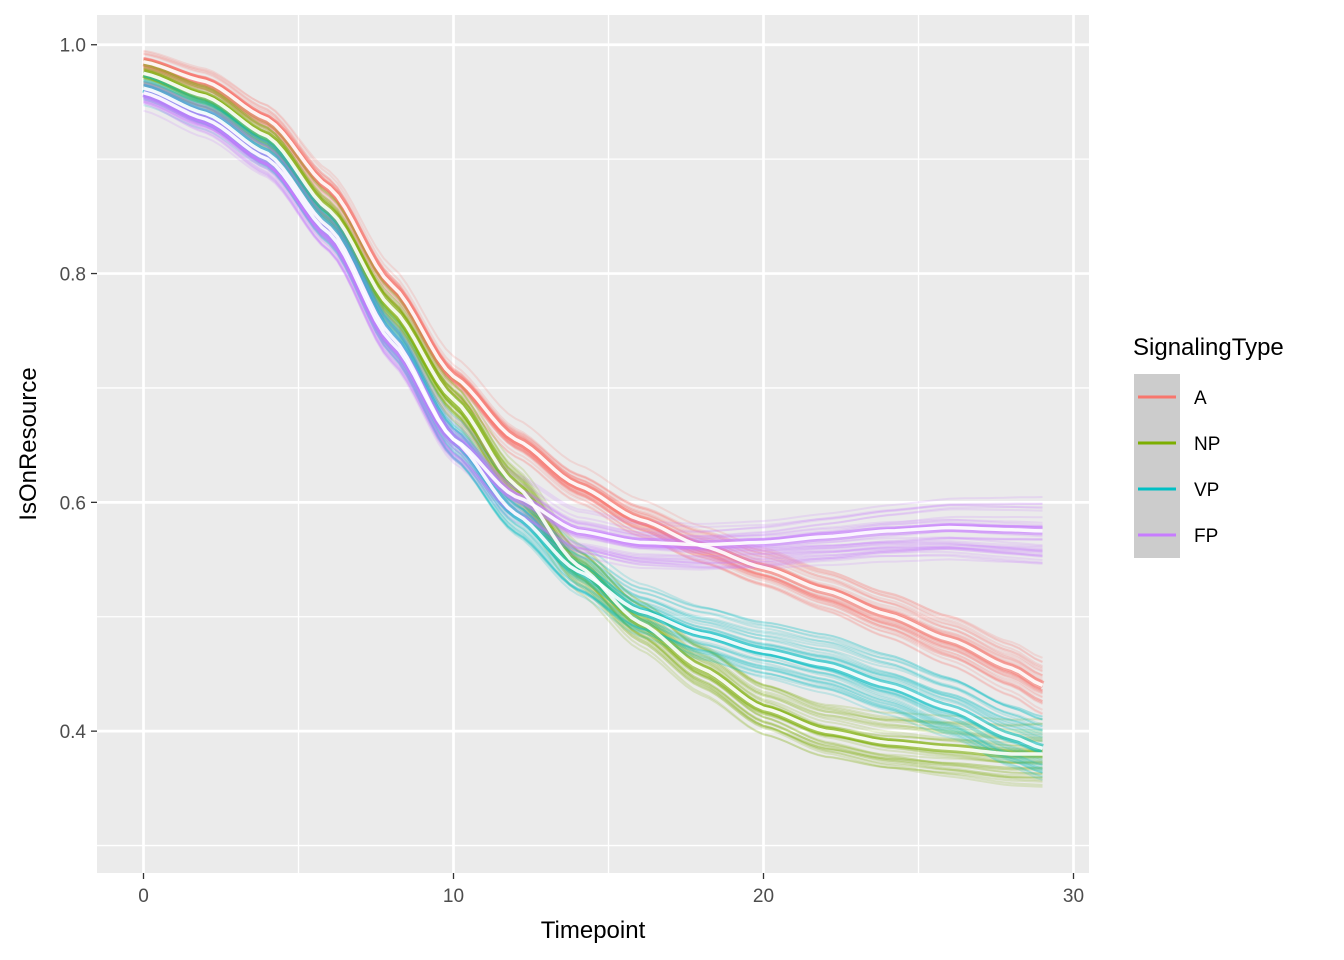  I want to click on legend-item-fp: FP, so click(1178, 536).